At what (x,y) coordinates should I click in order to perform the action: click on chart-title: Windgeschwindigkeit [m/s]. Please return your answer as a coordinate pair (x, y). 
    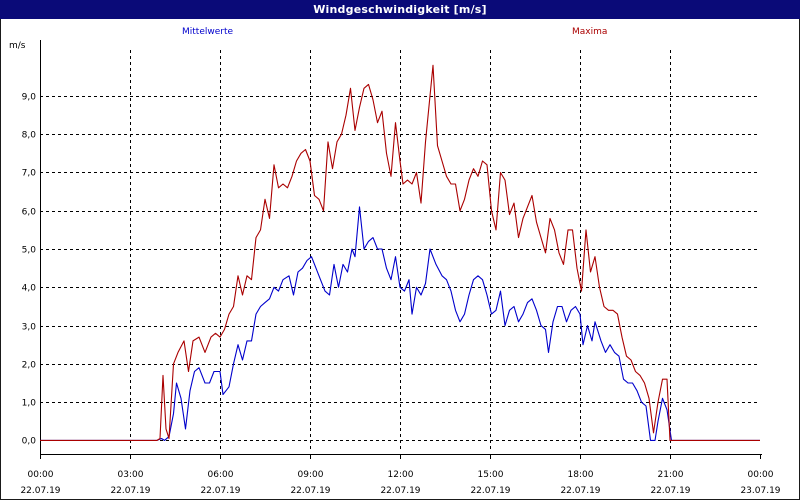
    Looking at the image, I should click on (400, 9).